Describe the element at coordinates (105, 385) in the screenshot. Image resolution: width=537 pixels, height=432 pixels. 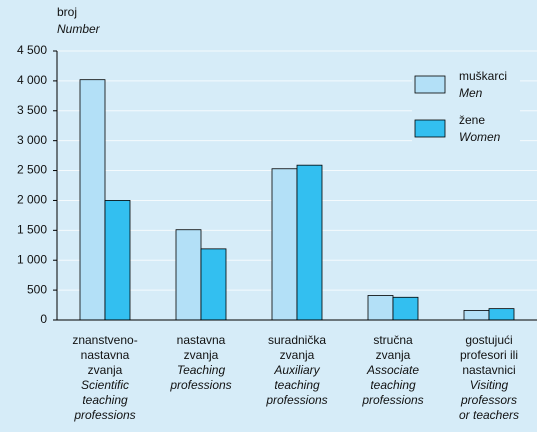
I see `x-tick-label-en: Scientific` at that location.